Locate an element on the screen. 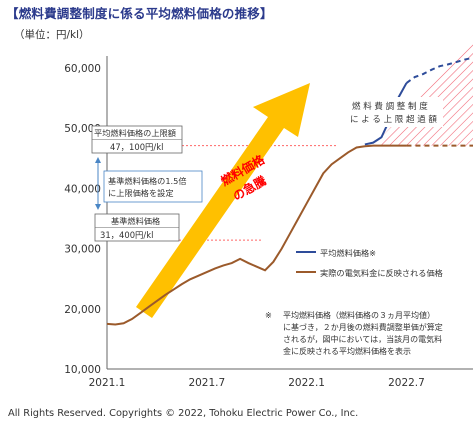  y-tick-label: 40,000 is located at coordinates (82, 189).